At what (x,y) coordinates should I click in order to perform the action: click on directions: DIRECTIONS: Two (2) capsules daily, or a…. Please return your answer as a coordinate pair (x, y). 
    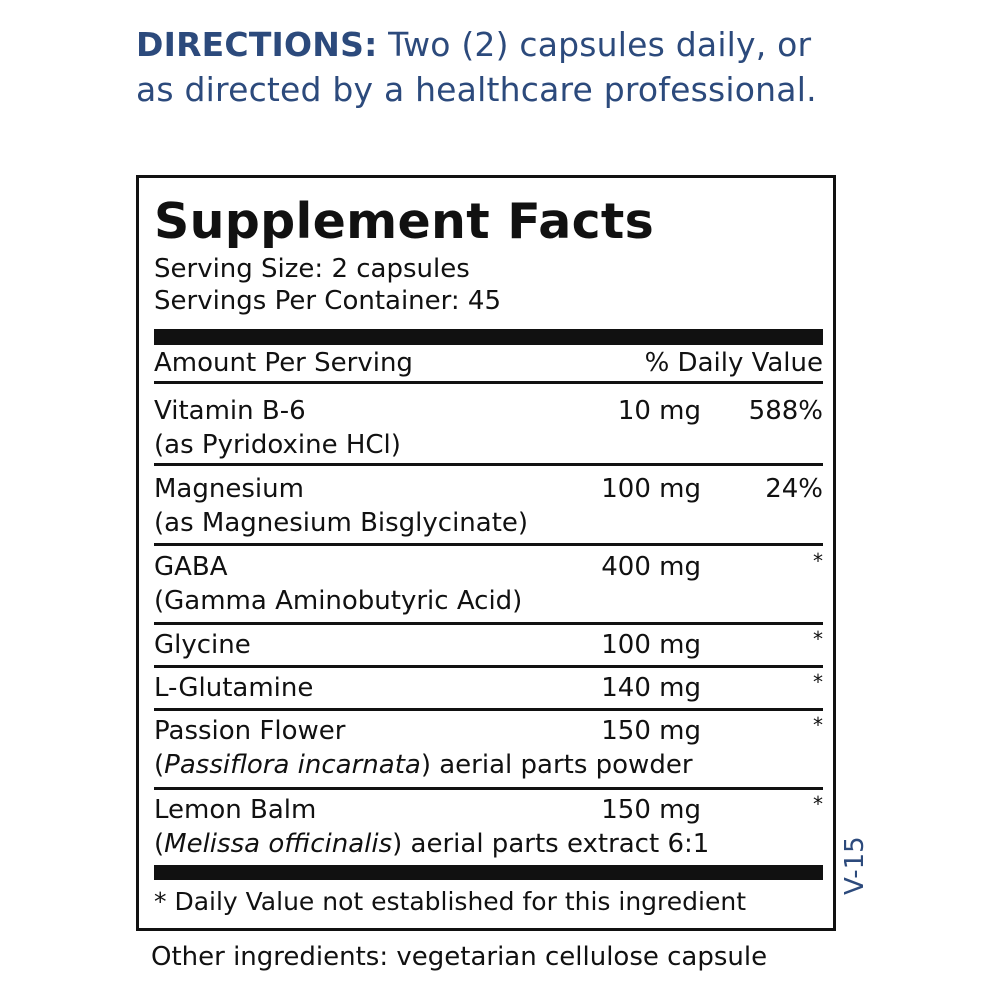
    Looking at the image, I should click on (486, 67).